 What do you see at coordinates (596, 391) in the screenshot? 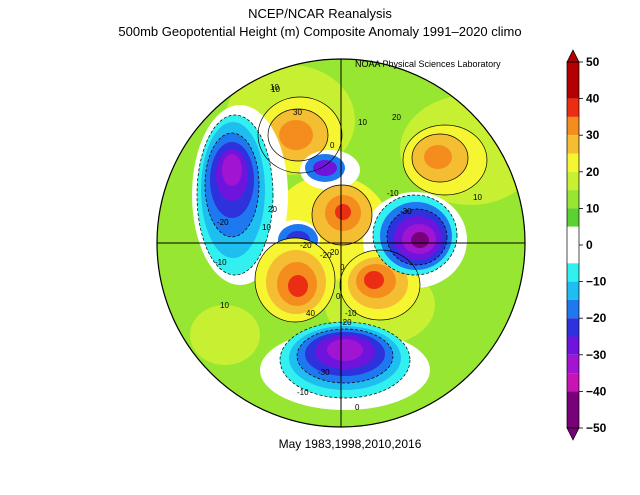
I see `colorbar-tick-label: −40` at bounding box center [596, 391].